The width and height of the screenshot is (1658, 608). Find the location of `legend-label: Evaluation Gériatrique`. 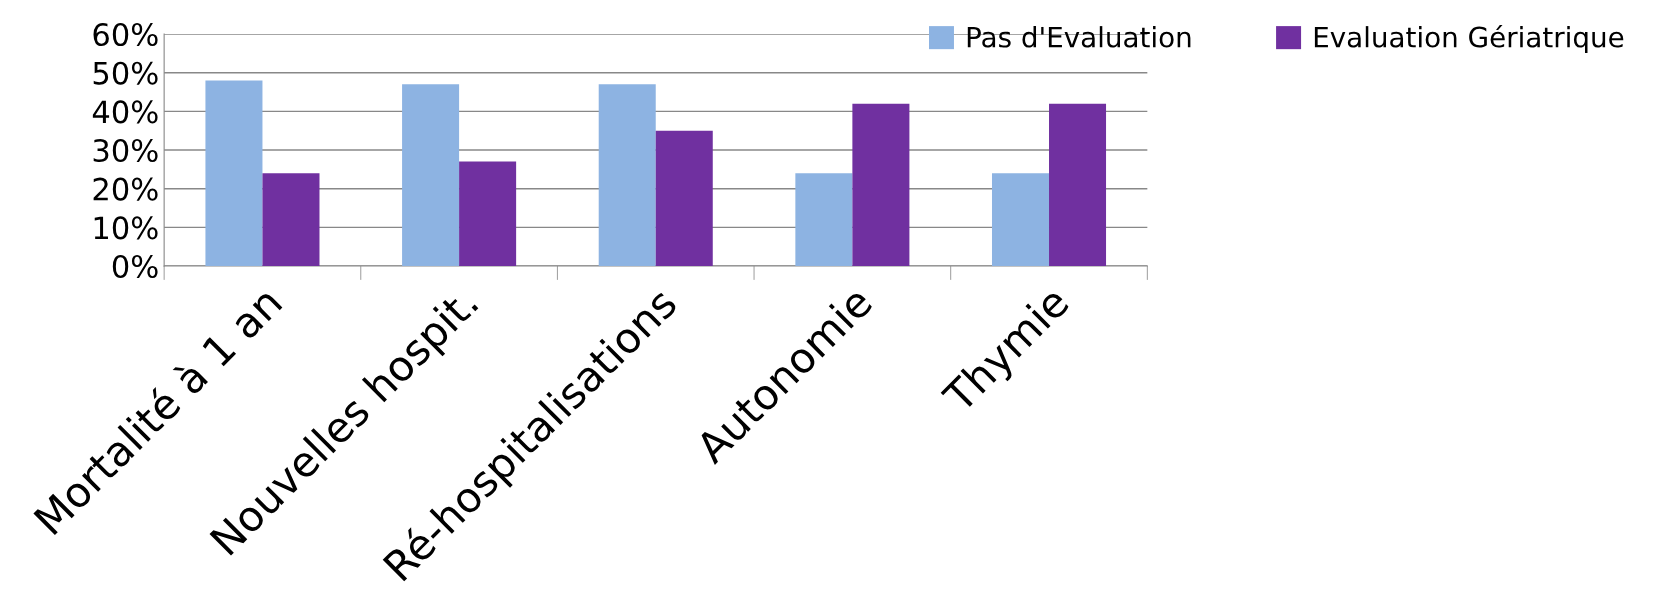

legend-label: Evaluation Gériatrique is located at coordinates (1469, 39).